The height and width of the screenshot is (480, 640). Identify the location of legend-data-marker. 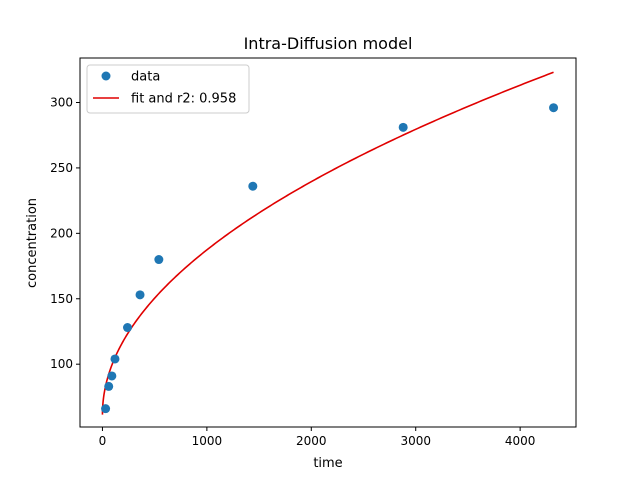
(106, 76).